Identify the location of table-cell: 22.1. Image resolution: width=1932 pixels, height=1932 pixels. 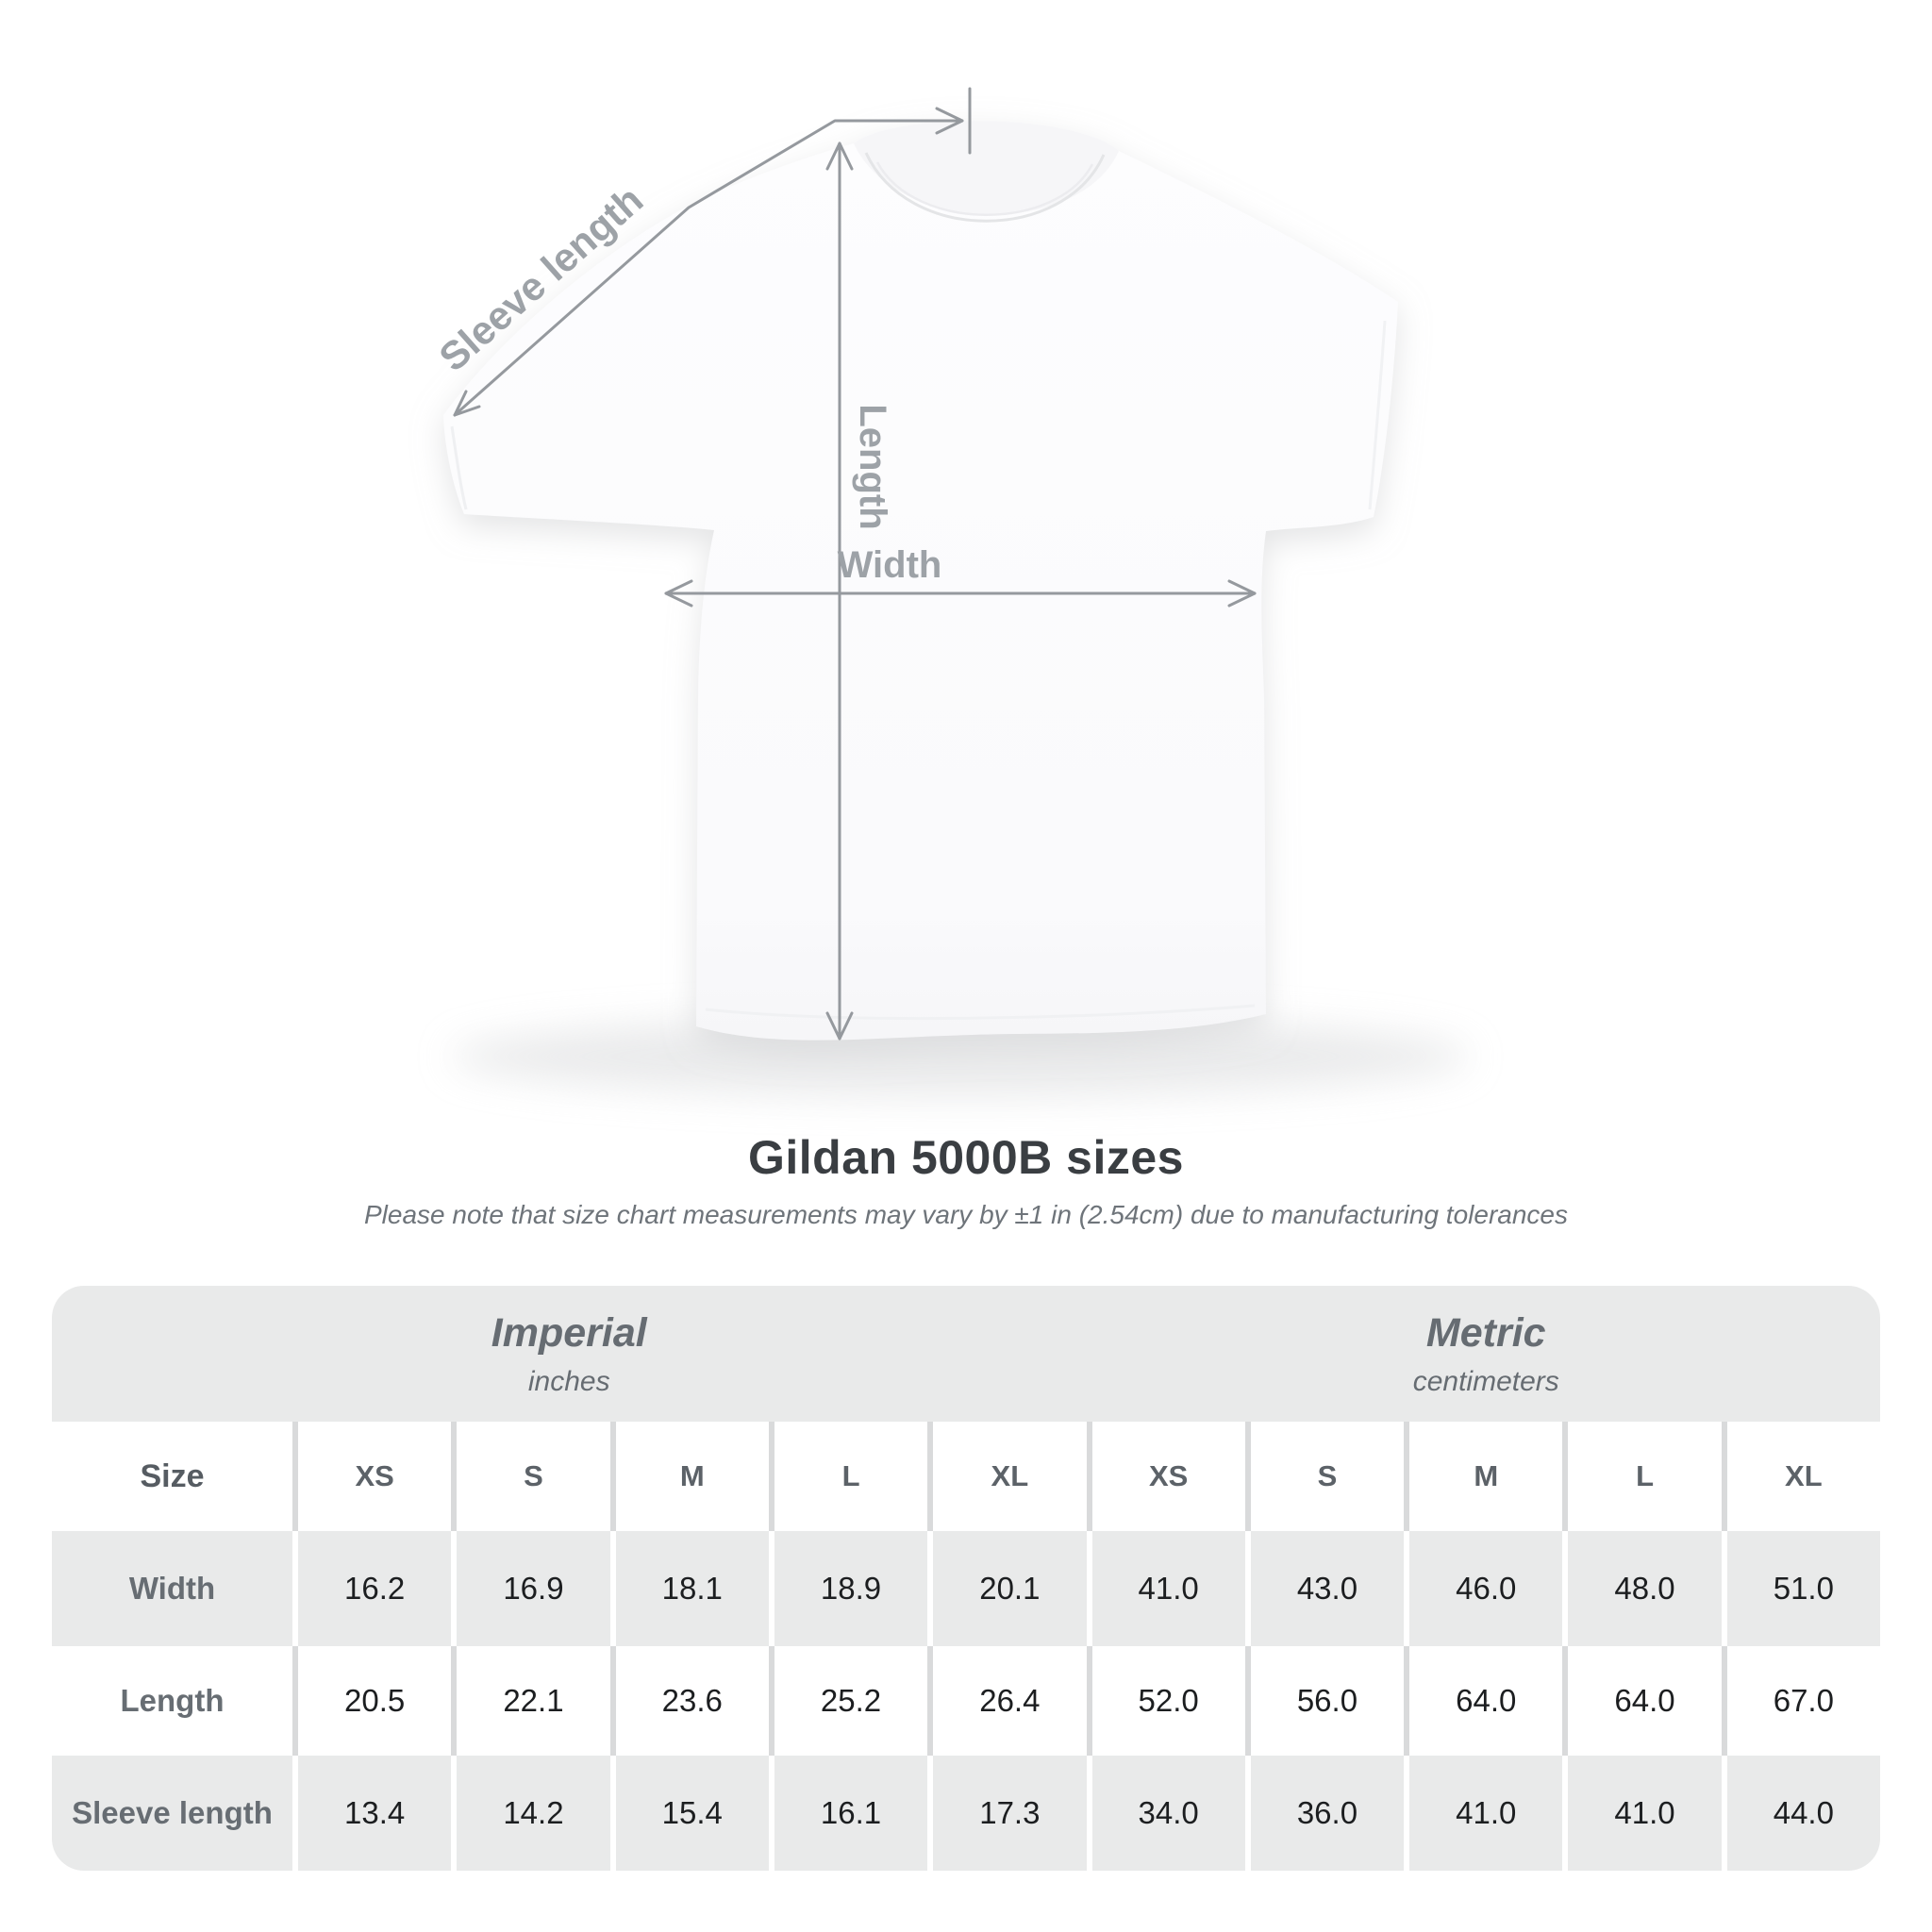
(534, 1701).